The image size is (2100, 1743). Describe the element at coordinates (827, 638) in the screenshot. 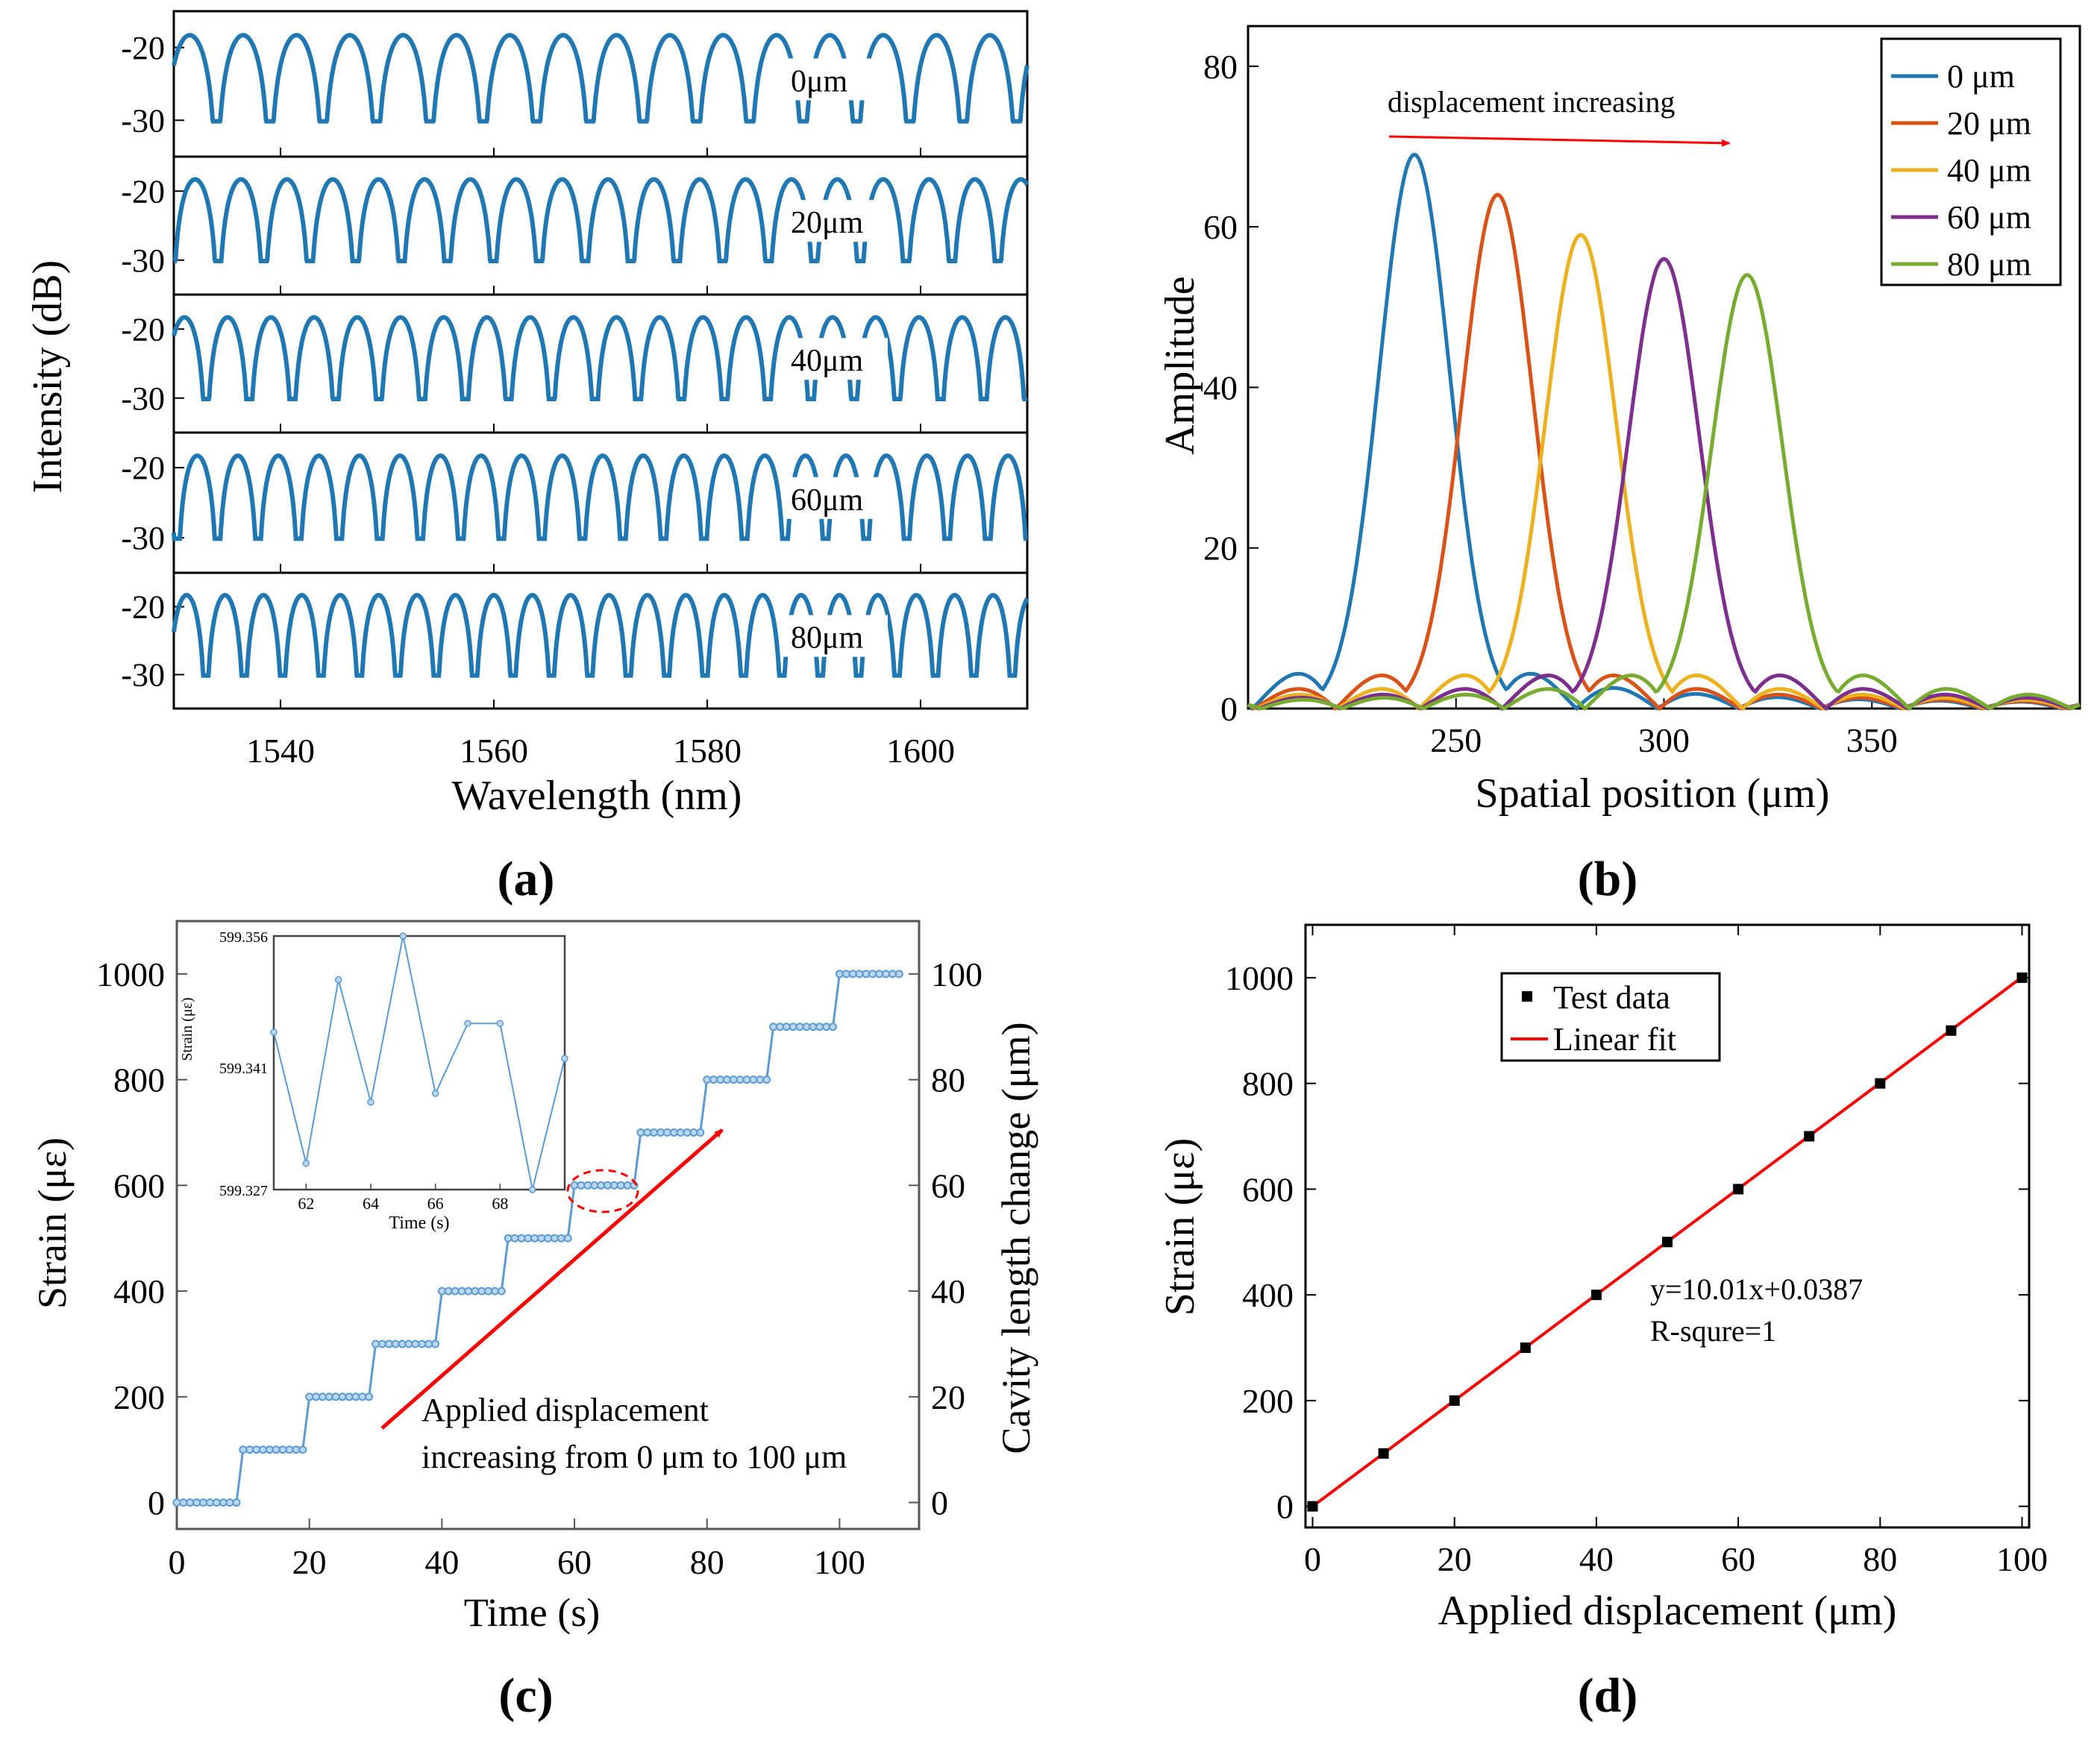

I see `panel-a-series-label-4: 80μm` at that location.